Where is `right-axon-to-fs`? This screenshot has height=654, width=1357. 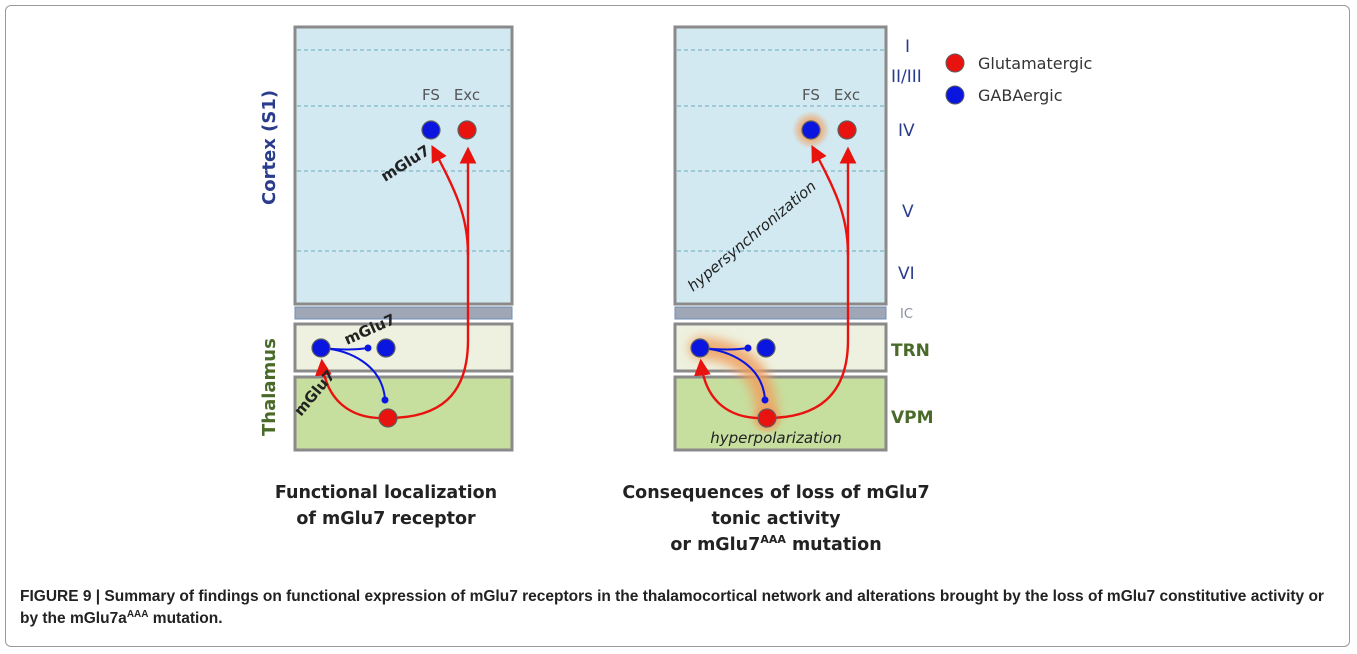
right-axon-to-fs is located at coordinates (830, 200).